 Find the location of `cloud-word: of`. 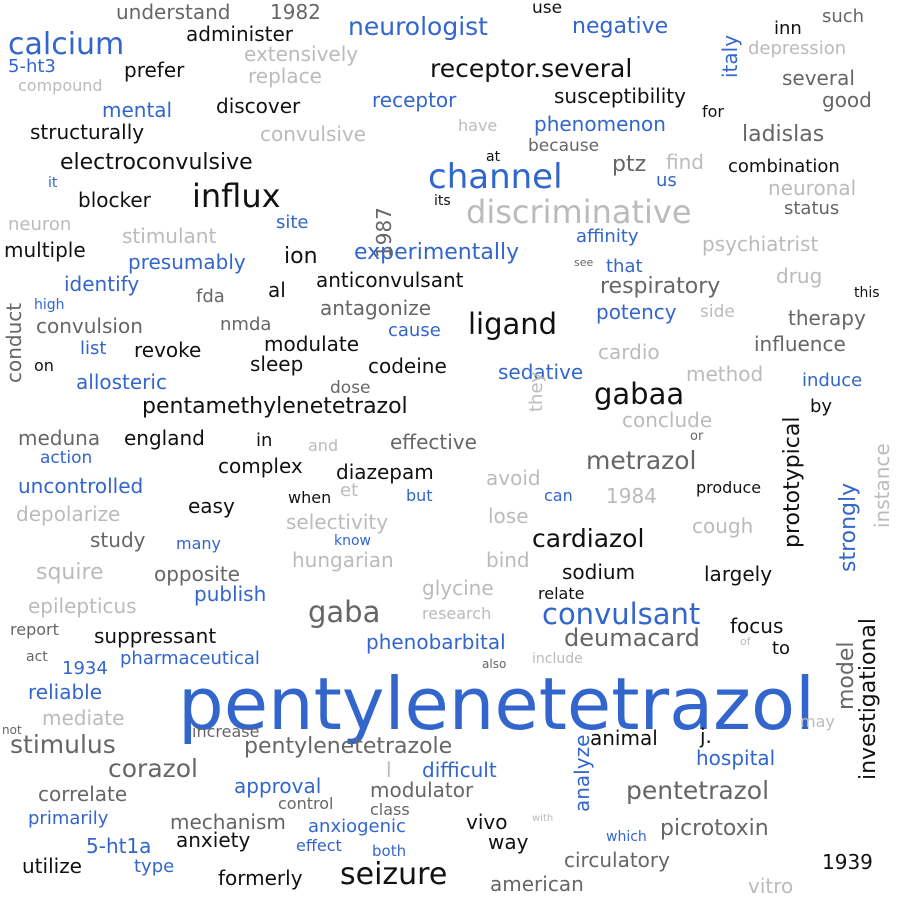

cloud-word: of is located at coordinates (745, 641).